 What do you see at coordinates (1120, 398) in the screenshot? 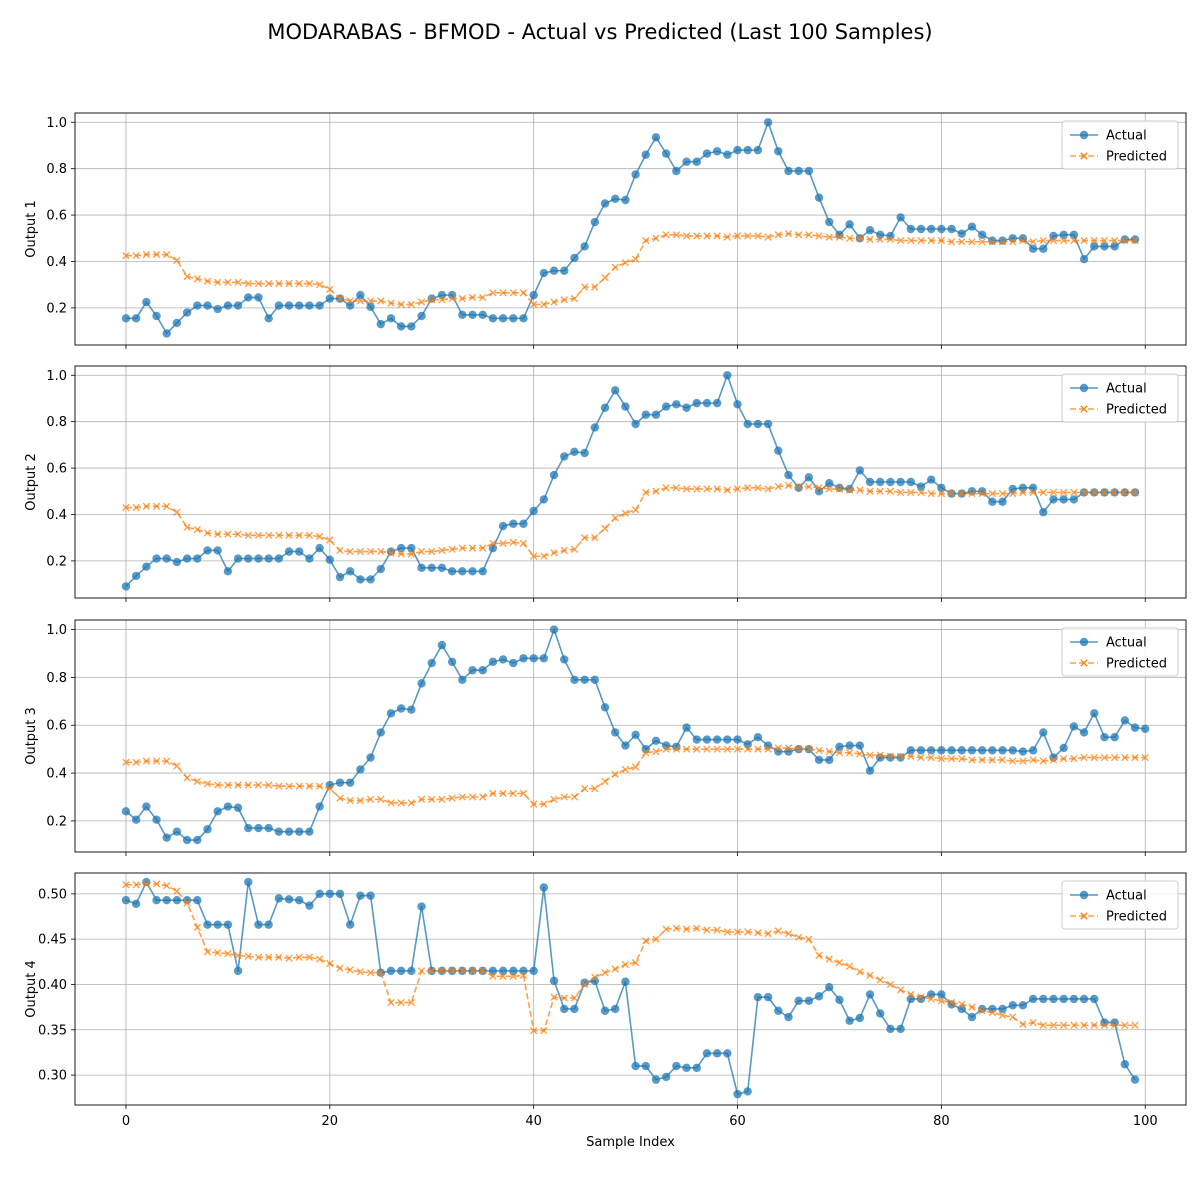
I see `legend-box` at bounding box center [1120, 398].